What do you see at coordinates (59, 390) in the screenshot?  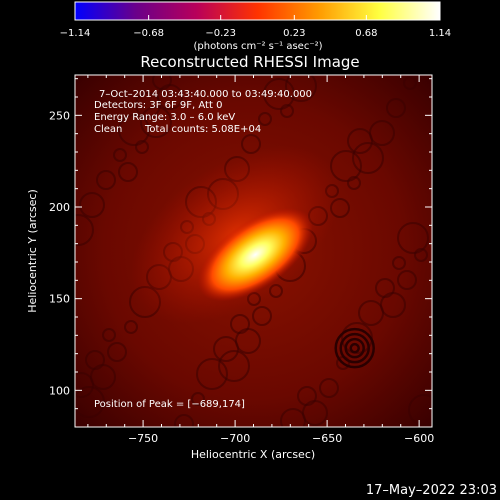 I see `y-tick-label: 100` at bounding box center [59, 390].